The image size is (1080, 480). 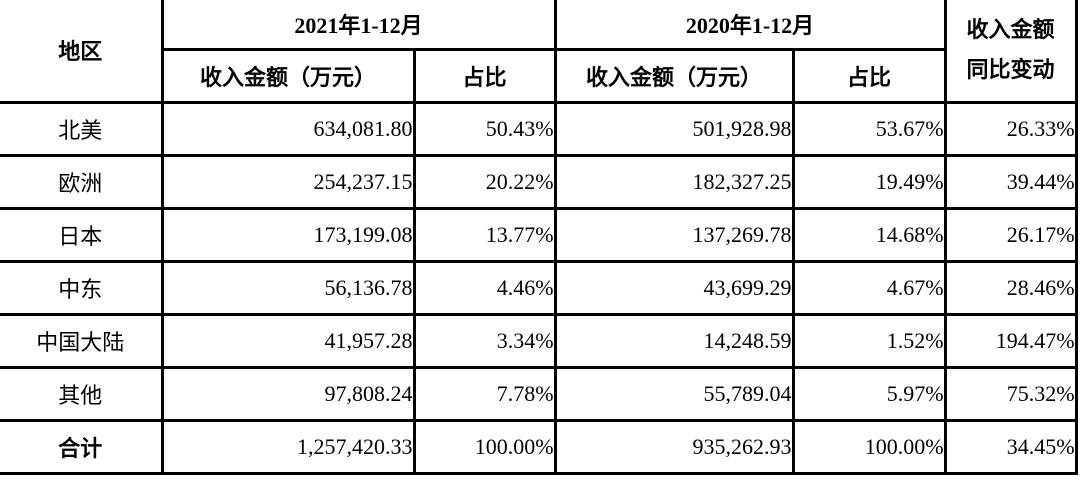 I want to click on cell-revenue-2020: 55,789.04, so click(x=674, y=393).